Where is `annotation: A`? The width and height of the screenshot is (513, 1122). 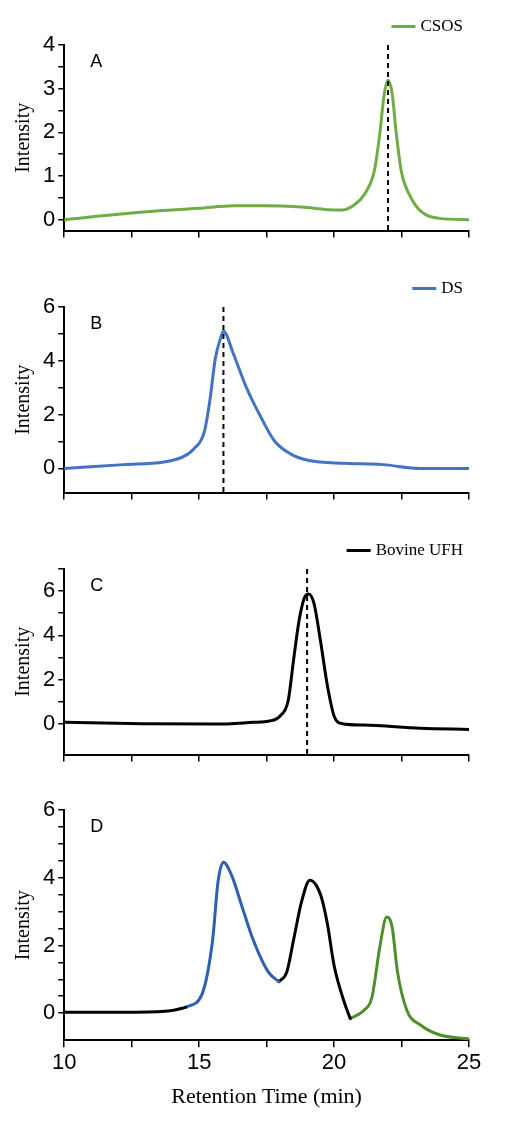 annotation: A is located at coordinates (96, 60).